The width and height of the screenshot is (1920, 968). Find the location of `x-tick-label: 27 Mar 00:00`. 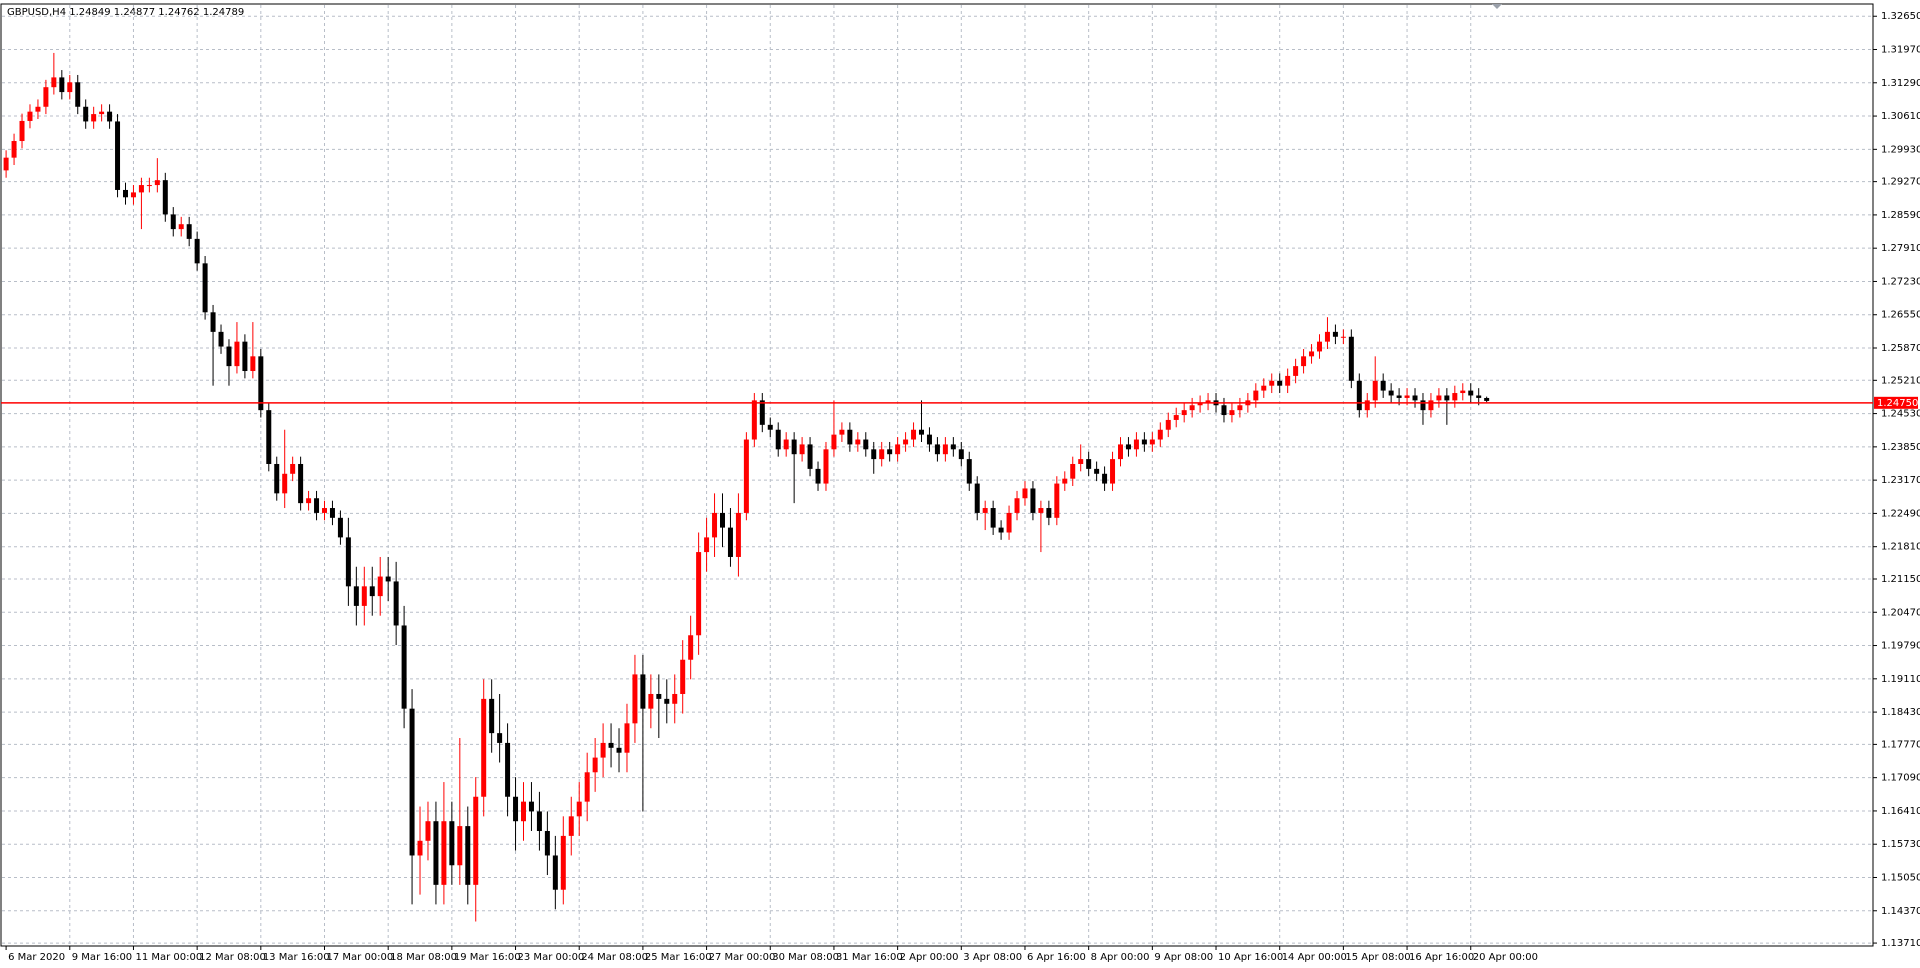

x-tick-label: 27 Mar 00:00 is located at coordinates (742, 957).